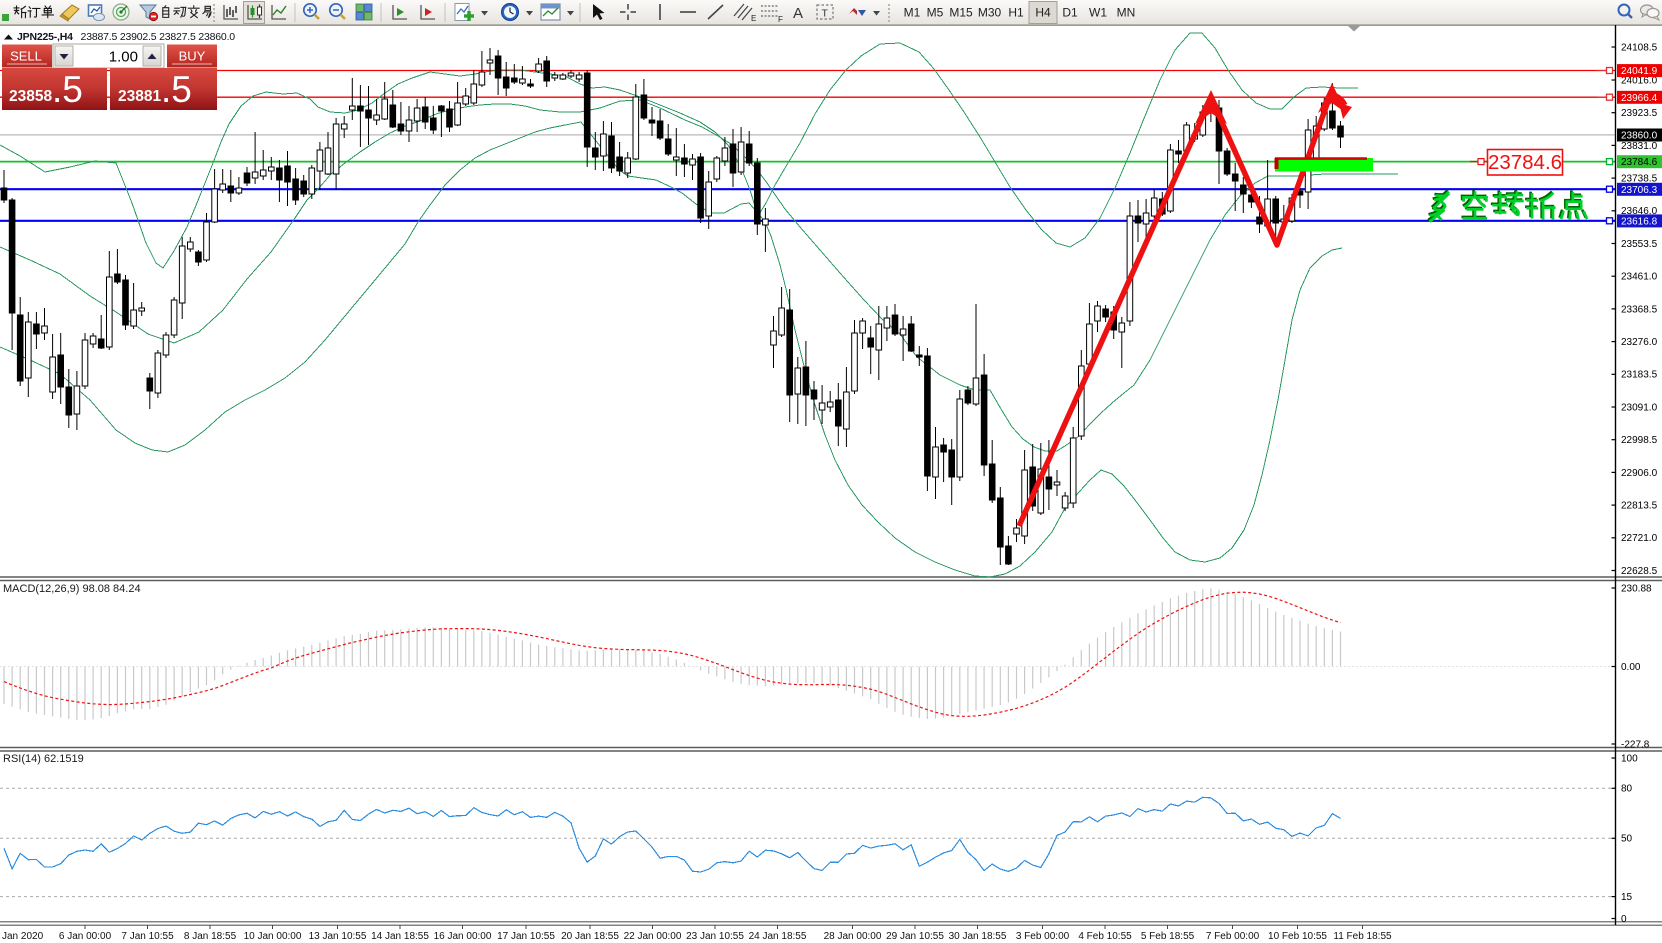 The image size is (1662, 943). What do you see at coordinates (1639, 136) in the screenshot?
I see `svg-text: 23860.0` at bounding box center [1639, 136].